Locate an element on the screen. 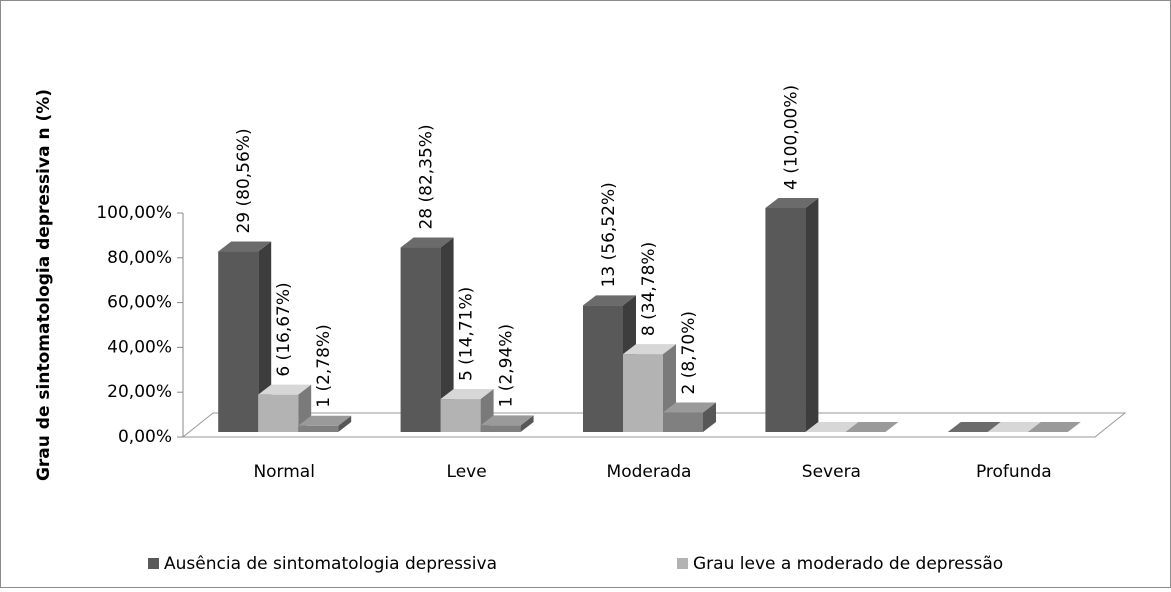  data-label: 5 (14,71%) is located at coordinates (467, 334).